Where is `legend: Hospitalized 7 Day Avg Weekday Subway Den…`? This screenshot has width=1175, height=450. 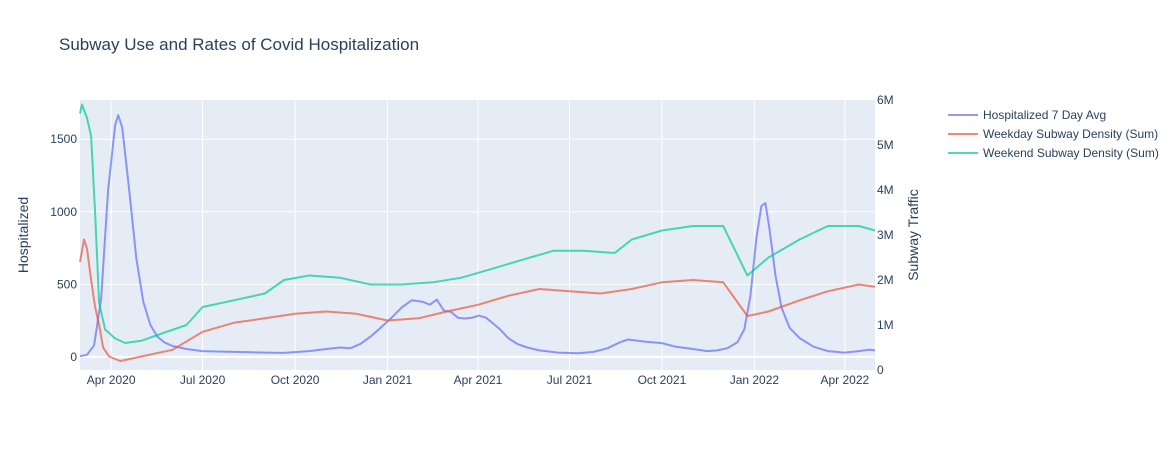
legend: Hospitalized 7 Day Avg Weekday Subway Den… is located at coordinates (1053, 134).